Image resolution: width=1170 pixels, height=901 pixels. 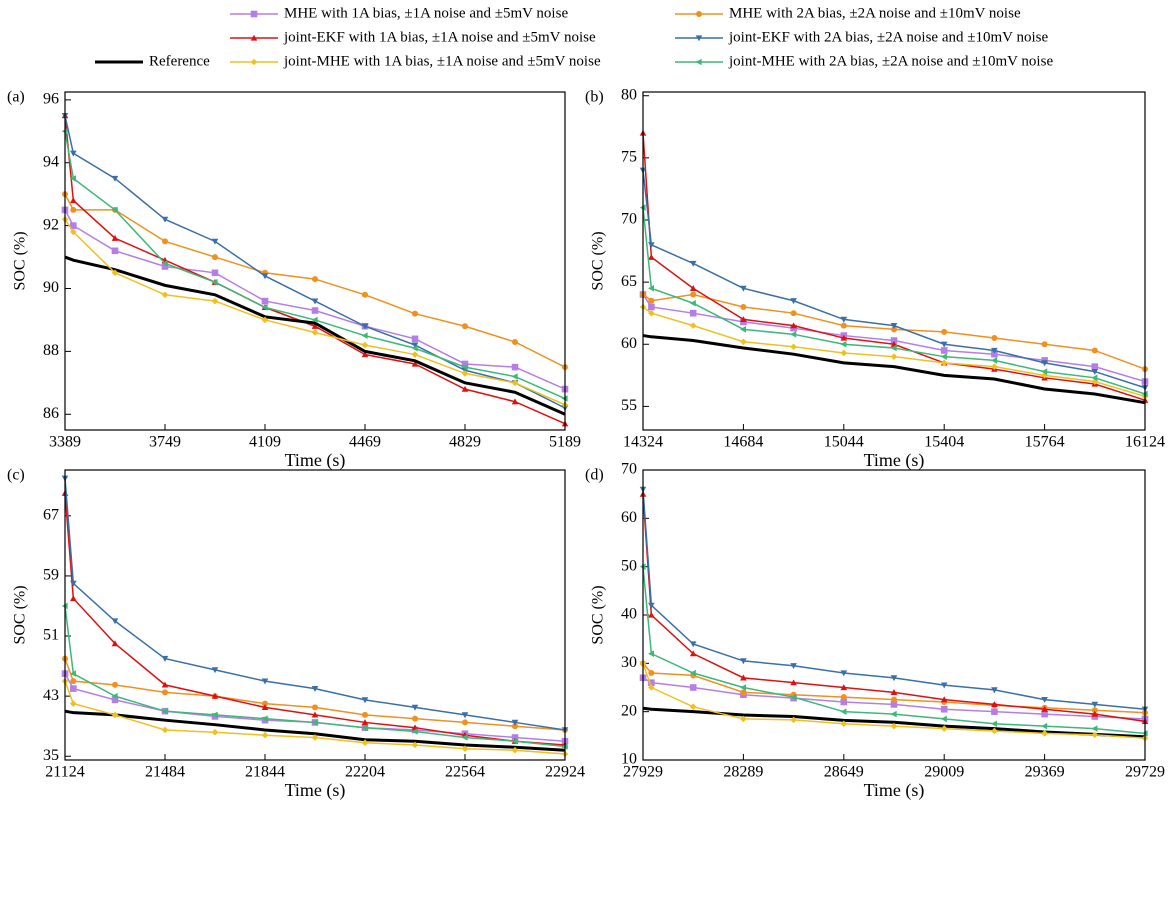 What do you see at coordinates (565, 442) in the screenshot?
I see `x-tick-label: 5189` at bounding box center [565, 442].